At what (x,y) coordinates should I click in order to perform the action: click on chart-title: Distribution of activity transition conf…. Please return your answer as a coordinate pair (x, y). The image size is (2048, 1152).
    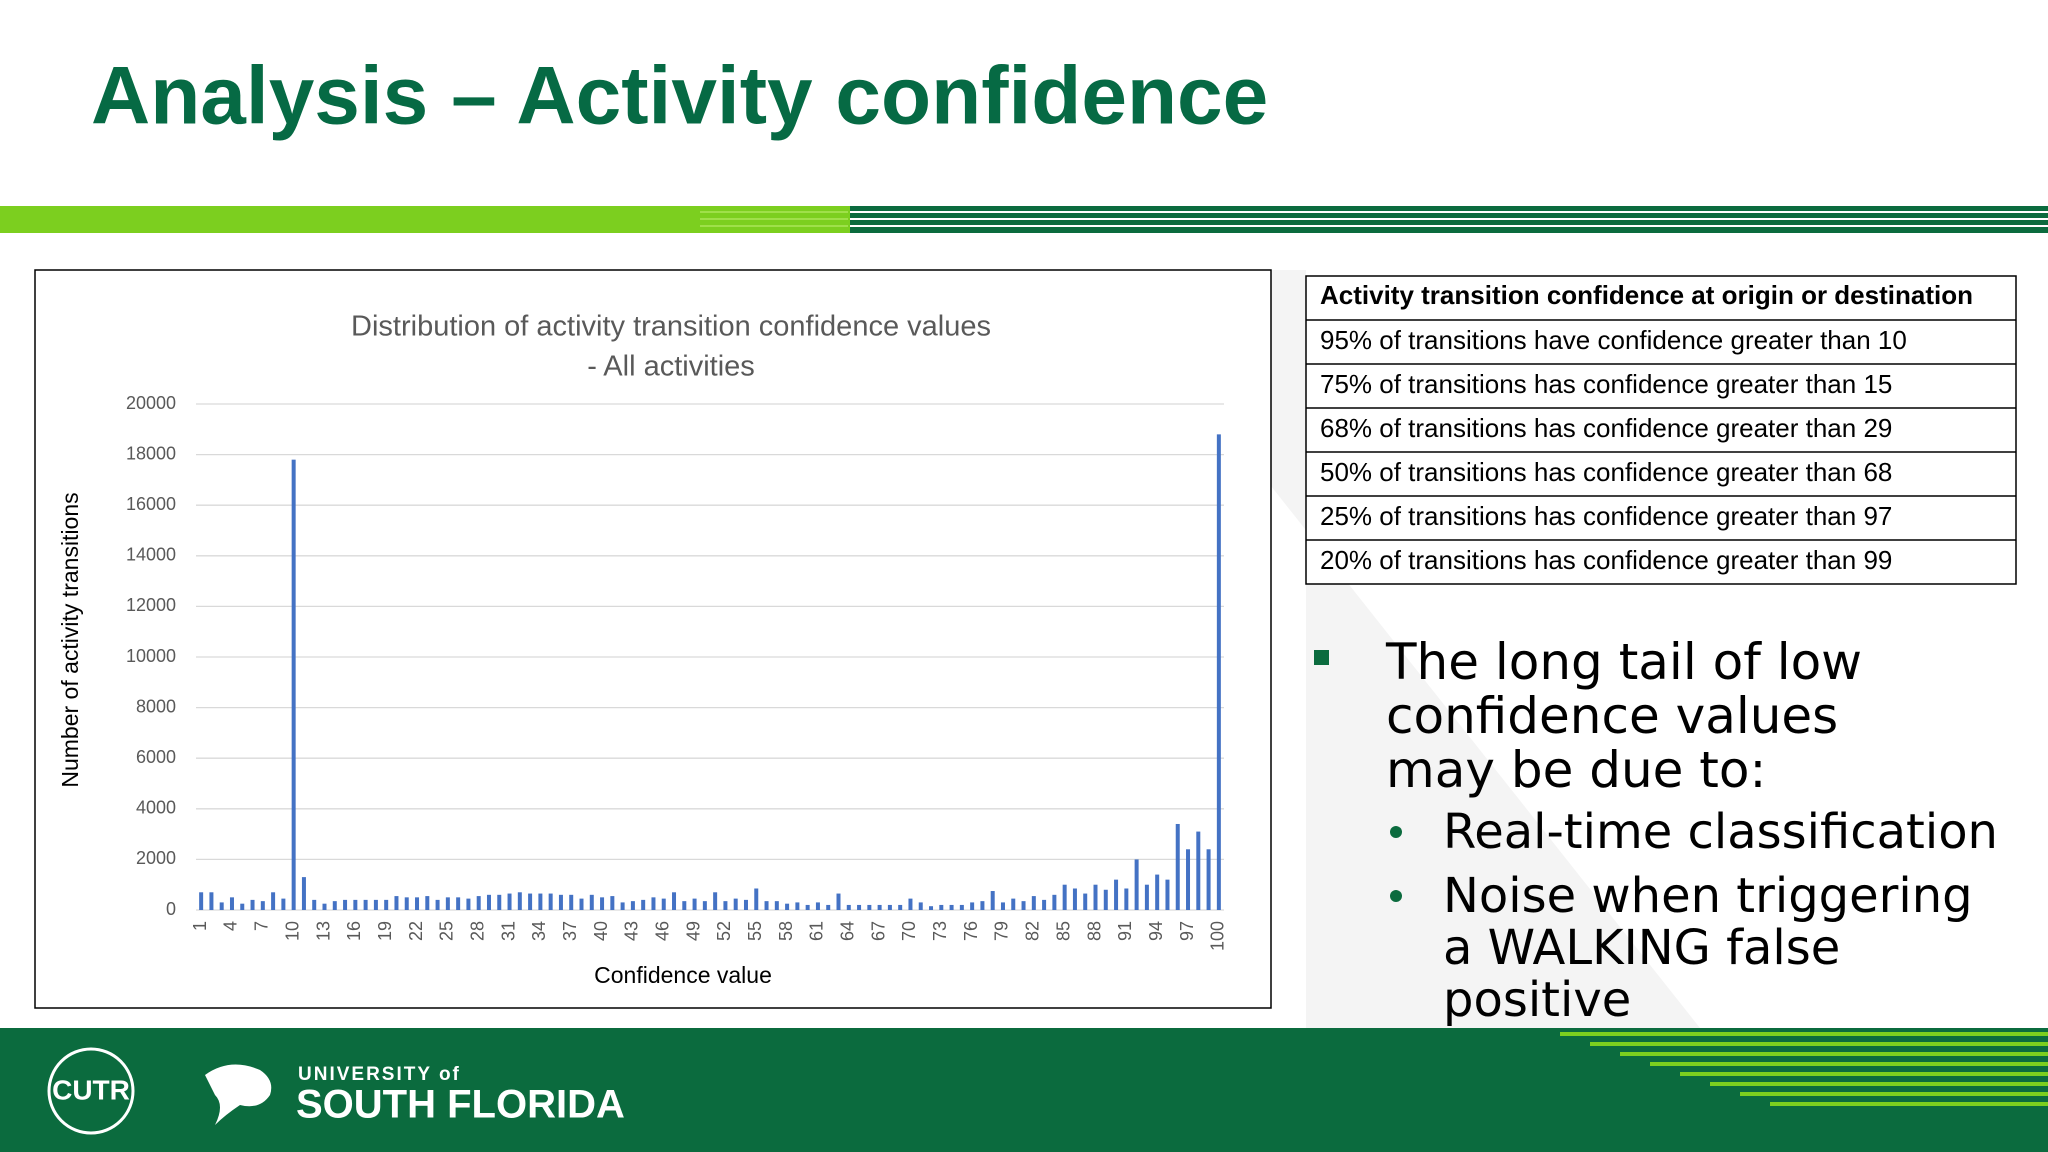
    Looking at the image, I should click on (671, 327).